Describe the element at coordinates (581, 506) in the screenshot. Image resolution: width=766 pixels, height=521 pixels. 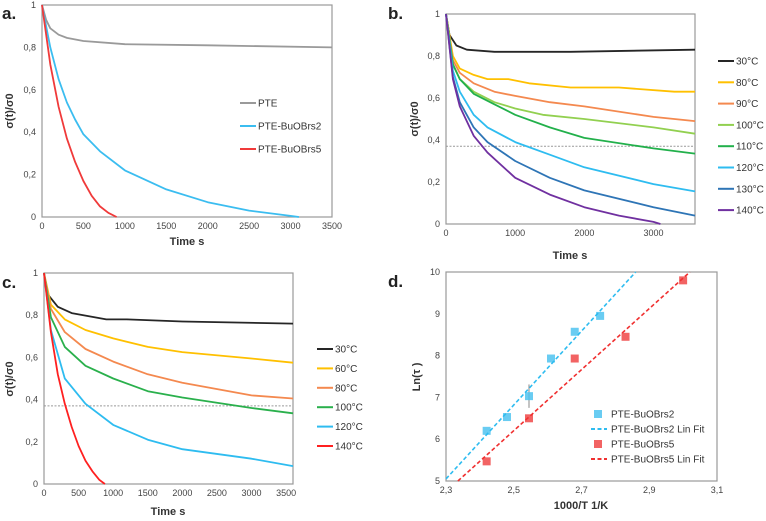
I see `x-axis-label: 1000/T 1/K` at that location.